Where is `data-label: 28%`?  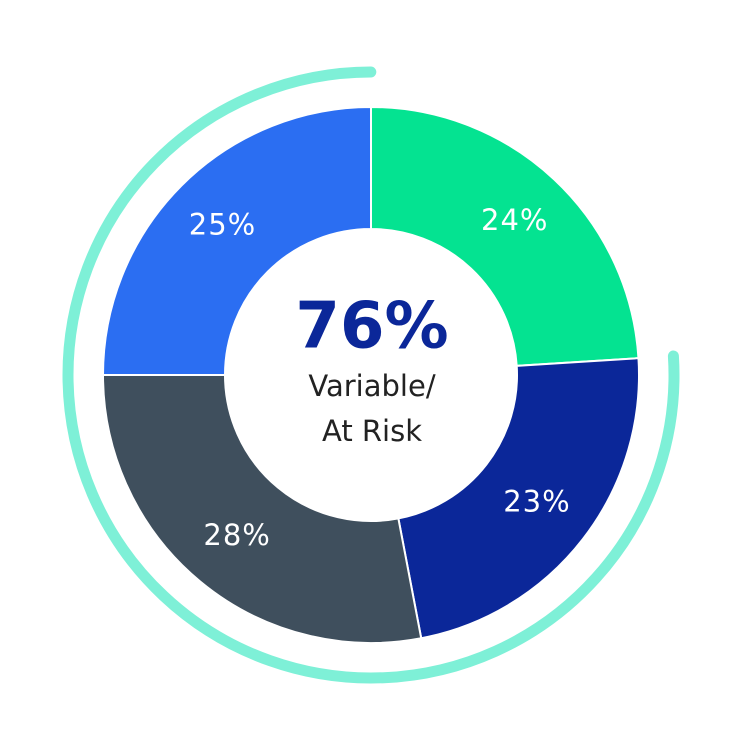 data-label: 28% is located at coordinates (236, 535).